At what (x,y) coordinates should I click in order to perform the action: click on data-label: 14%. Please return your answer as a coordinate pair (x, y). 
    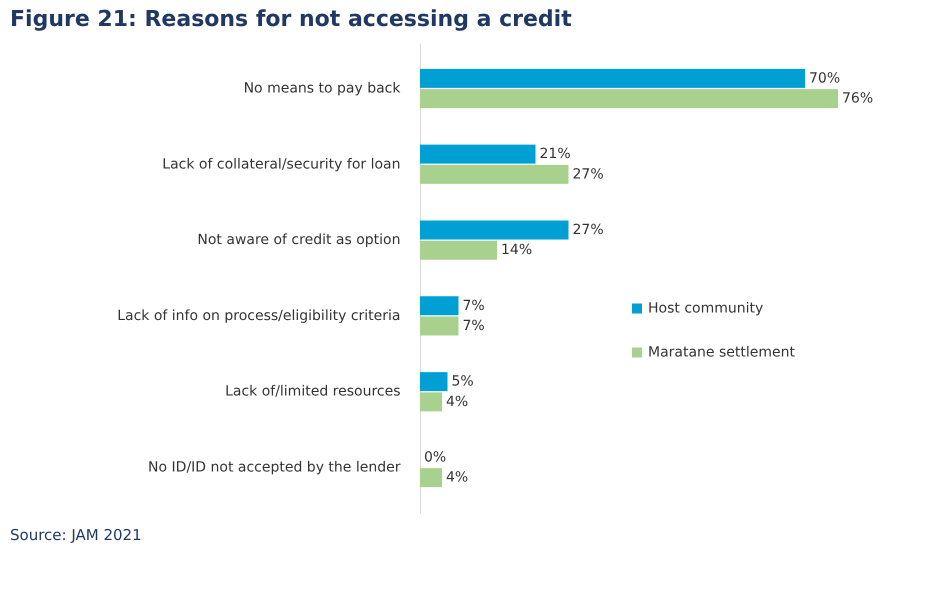
    Looking at the image, I should click on (516, 250).